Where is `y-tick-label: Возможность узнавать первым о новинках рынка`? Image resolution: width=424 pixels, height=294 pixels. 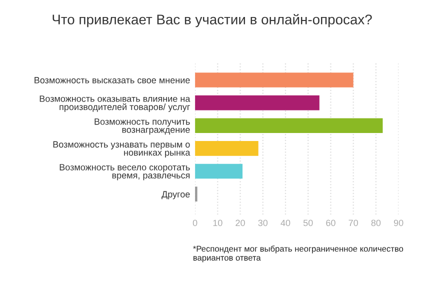
y-tick-label: Возможность узнавать первым о новинках рынка is located at coordinates (121, 149).